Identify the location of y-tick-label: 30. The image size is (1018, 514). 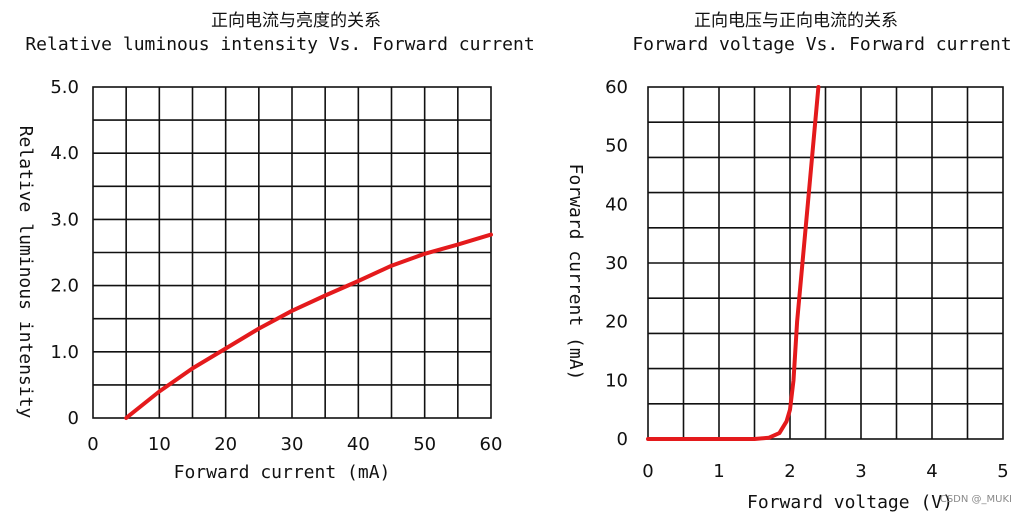
(616, 263).